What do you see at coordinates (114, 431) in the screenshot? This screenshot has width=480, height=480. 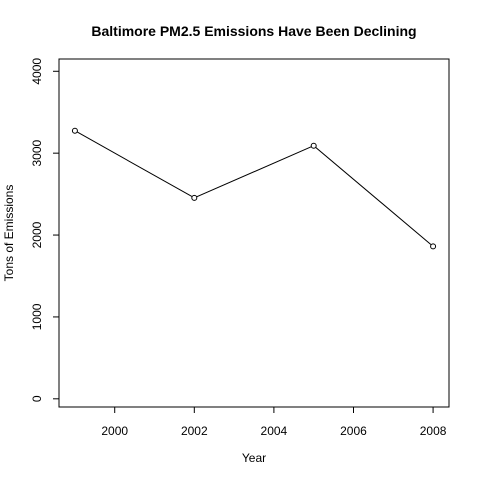 I see `x-tick-label: 2000` at bounding box center [114, 431].